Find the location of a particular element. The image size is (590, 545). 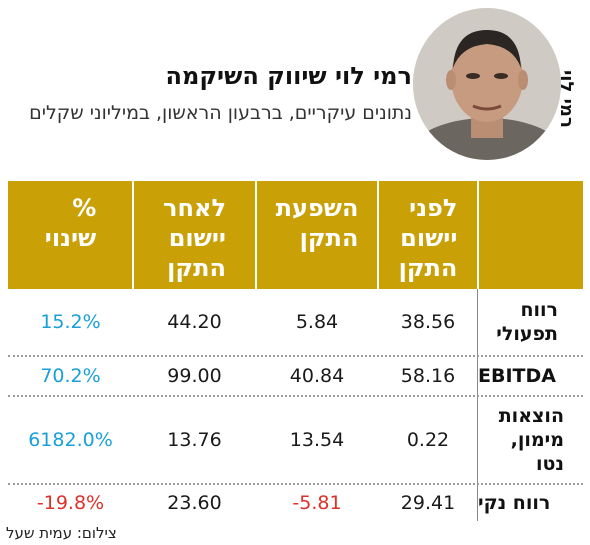

table-row: -19.8% 23.60 -5.81 29.41 רווח נקי is located at coordinates (295, 503).